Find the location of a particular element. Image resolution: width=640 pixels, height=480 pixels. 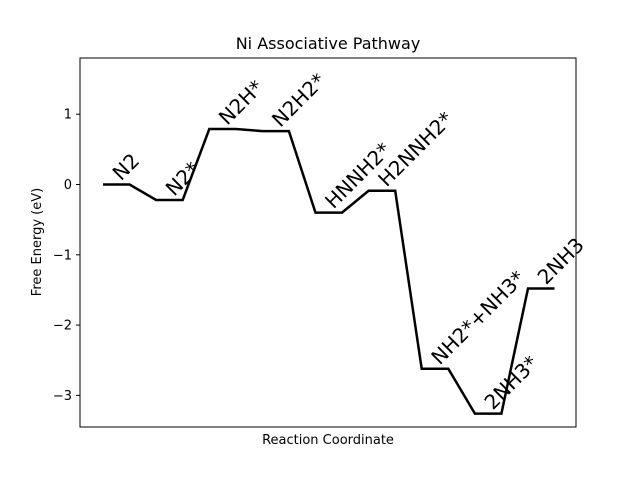

y-axis-label: Free Energy (eV) is located at coordinates (37, 242).